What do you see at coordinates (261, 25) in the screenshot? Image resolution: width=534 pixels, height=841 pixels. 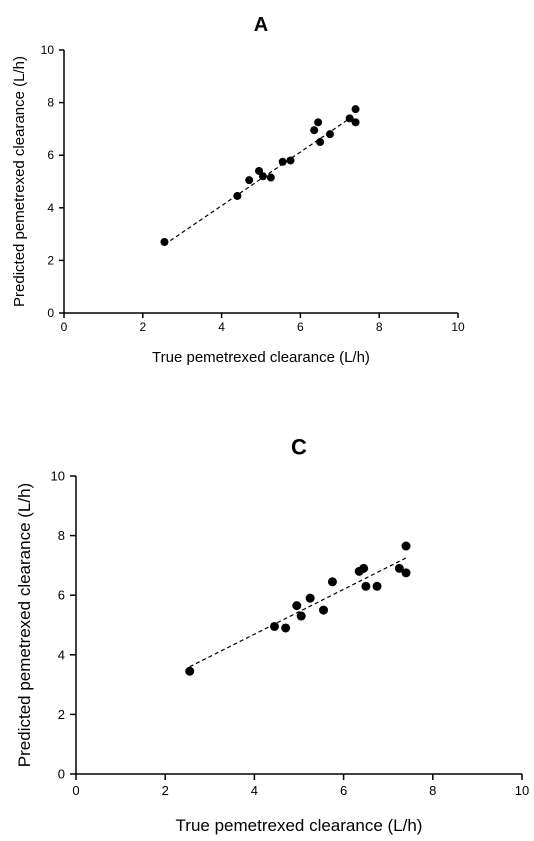 I see `chart-title: A` at bounding box center [261, 25].